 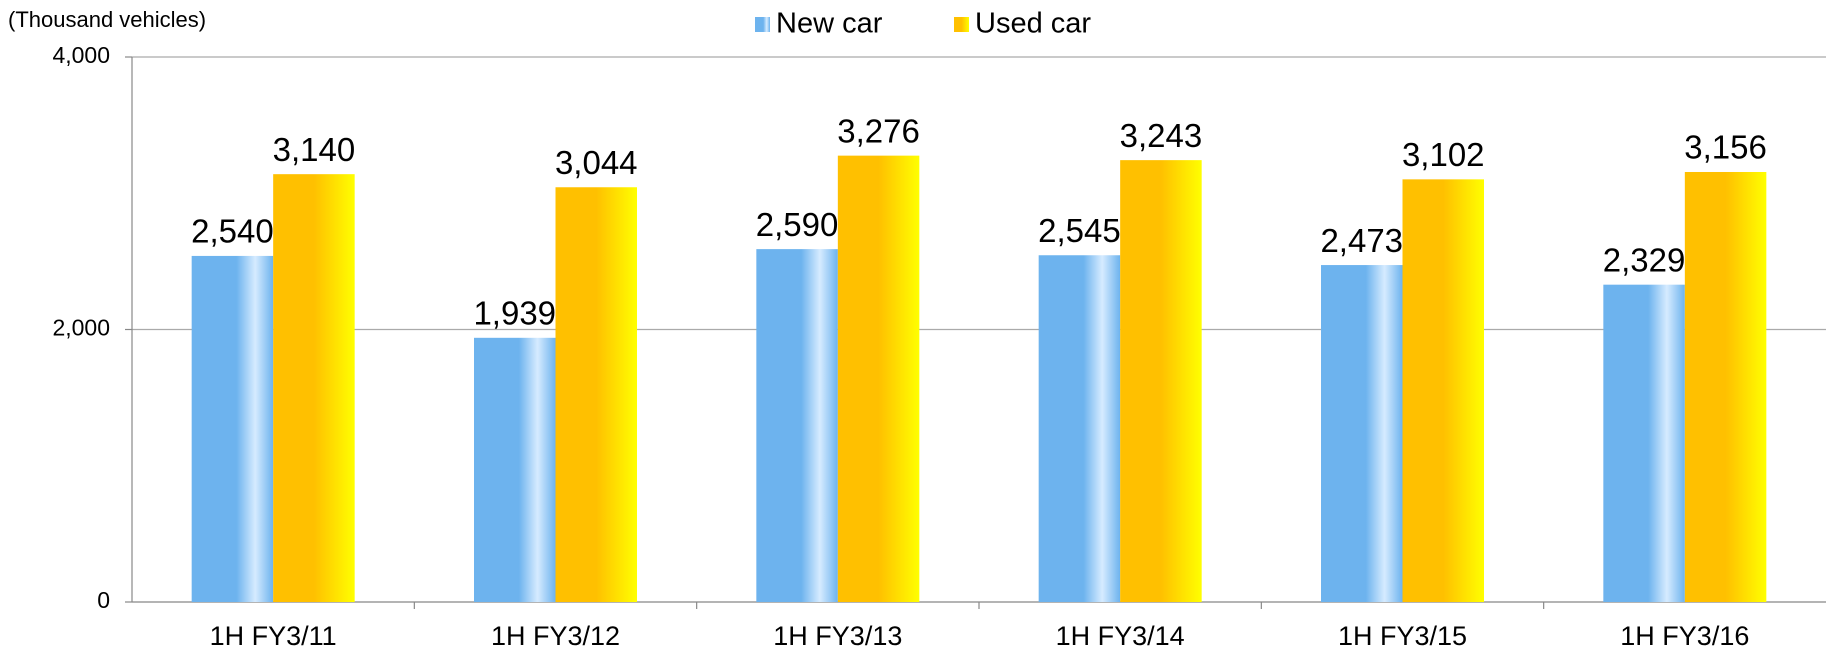 What do you see at coordinates (1161, 135) in the screenshot?
I see `data-label: 3,243` at bounding box center [1161, 135].